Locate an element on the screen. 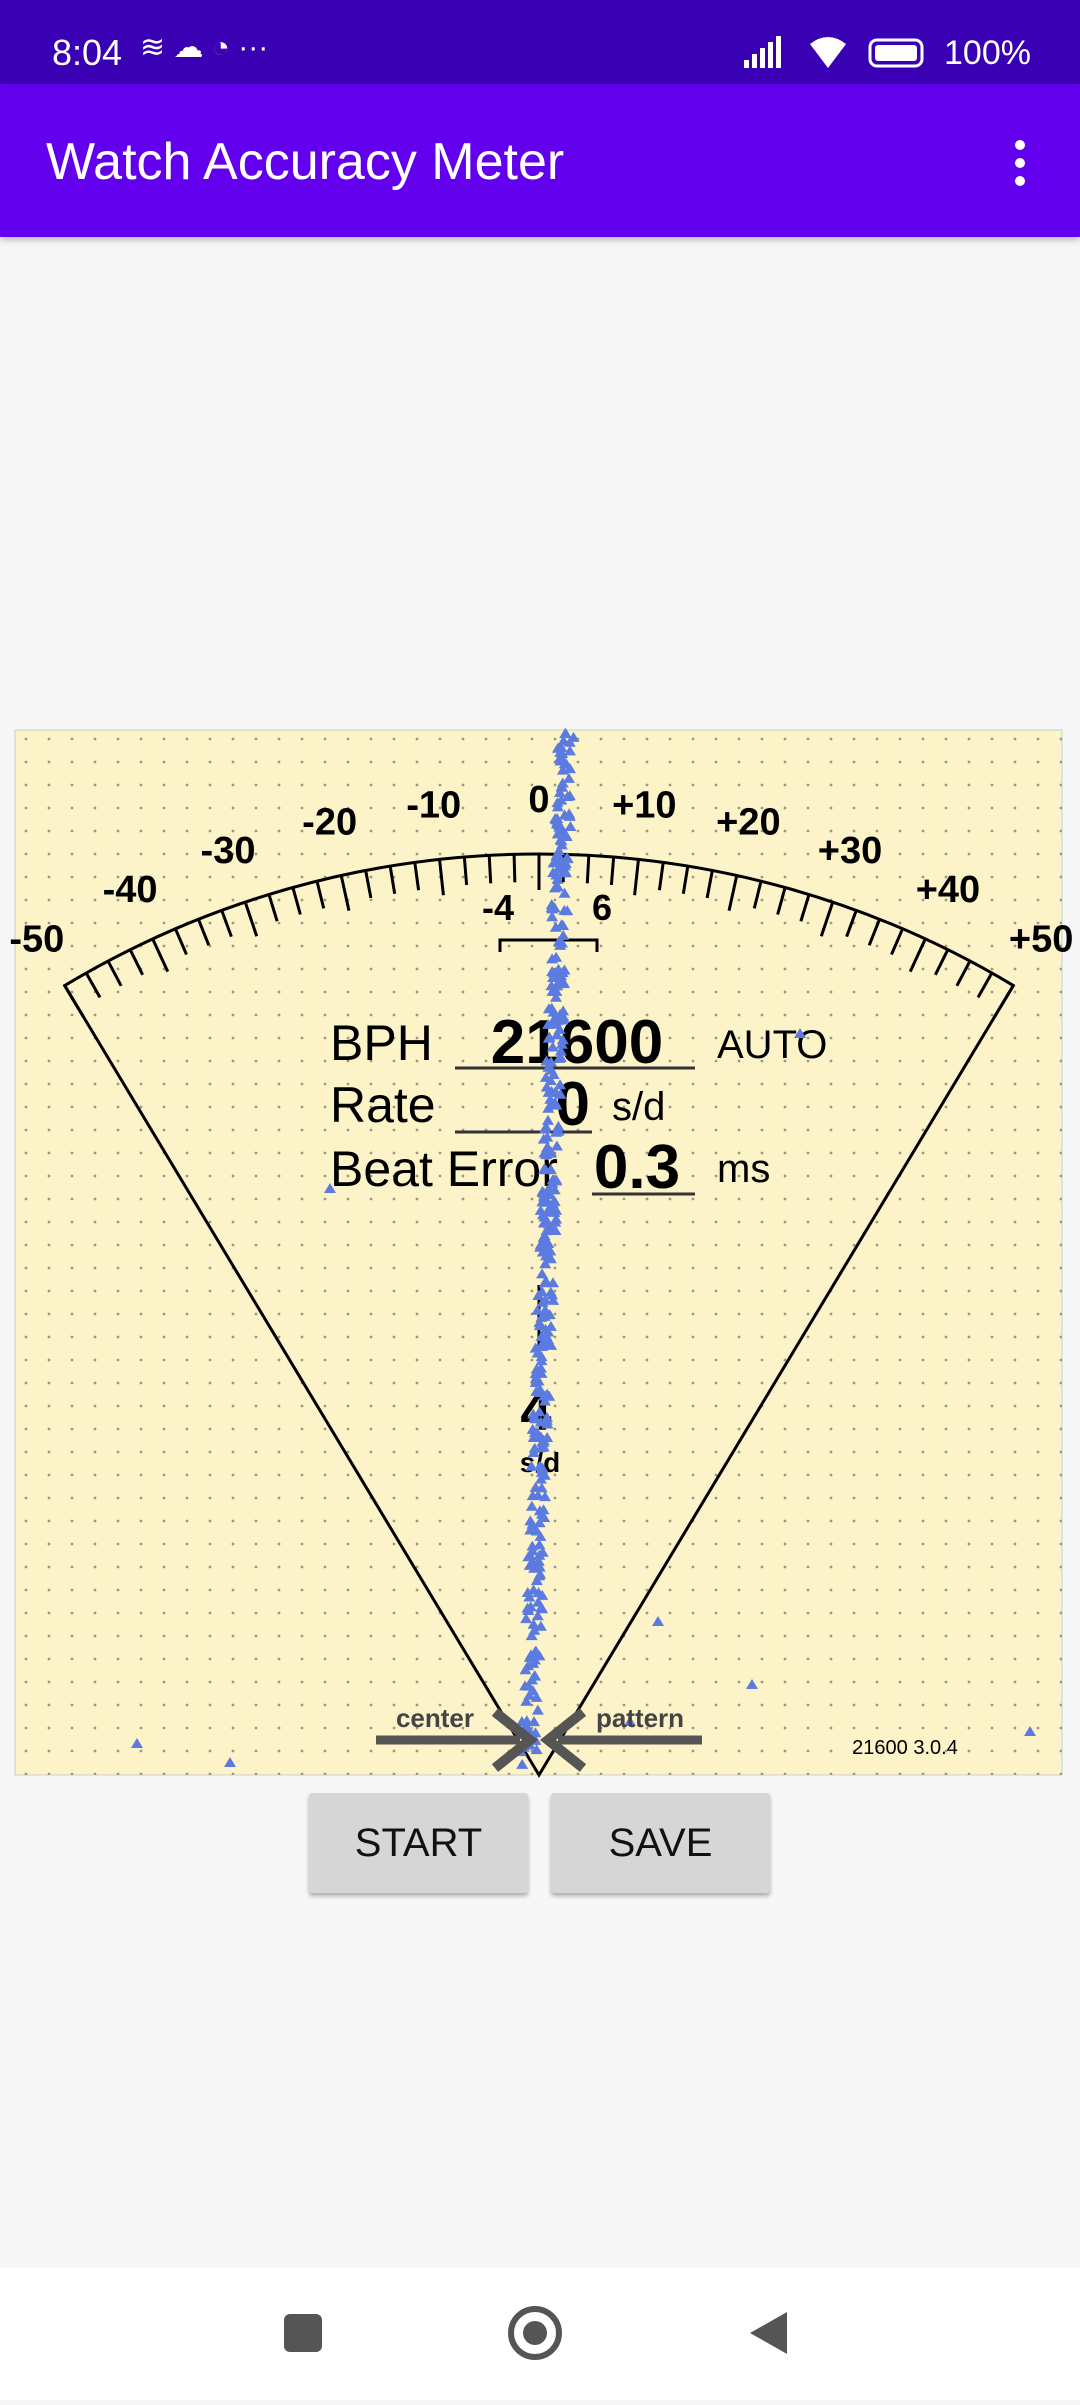  overflow-menu is located at coordinates (1020, 166).